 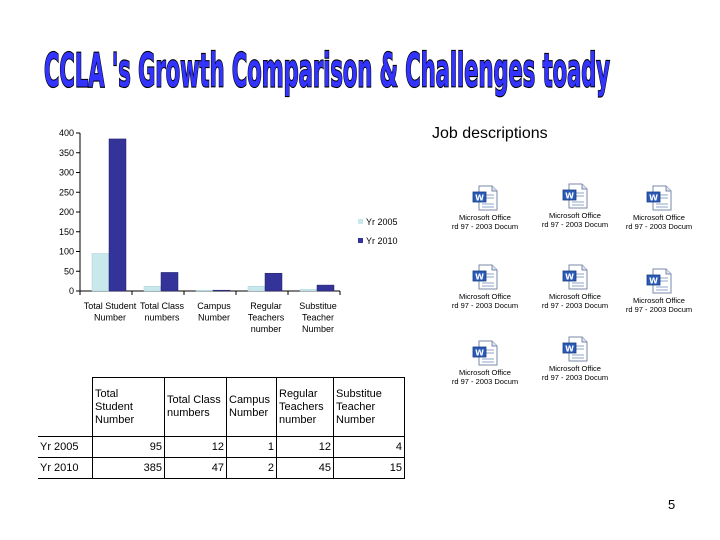 What do you see at coordinates (382, 241) in the screenshot?
I see `legend-label: Yr 2010` at bounding box center [382, 241].